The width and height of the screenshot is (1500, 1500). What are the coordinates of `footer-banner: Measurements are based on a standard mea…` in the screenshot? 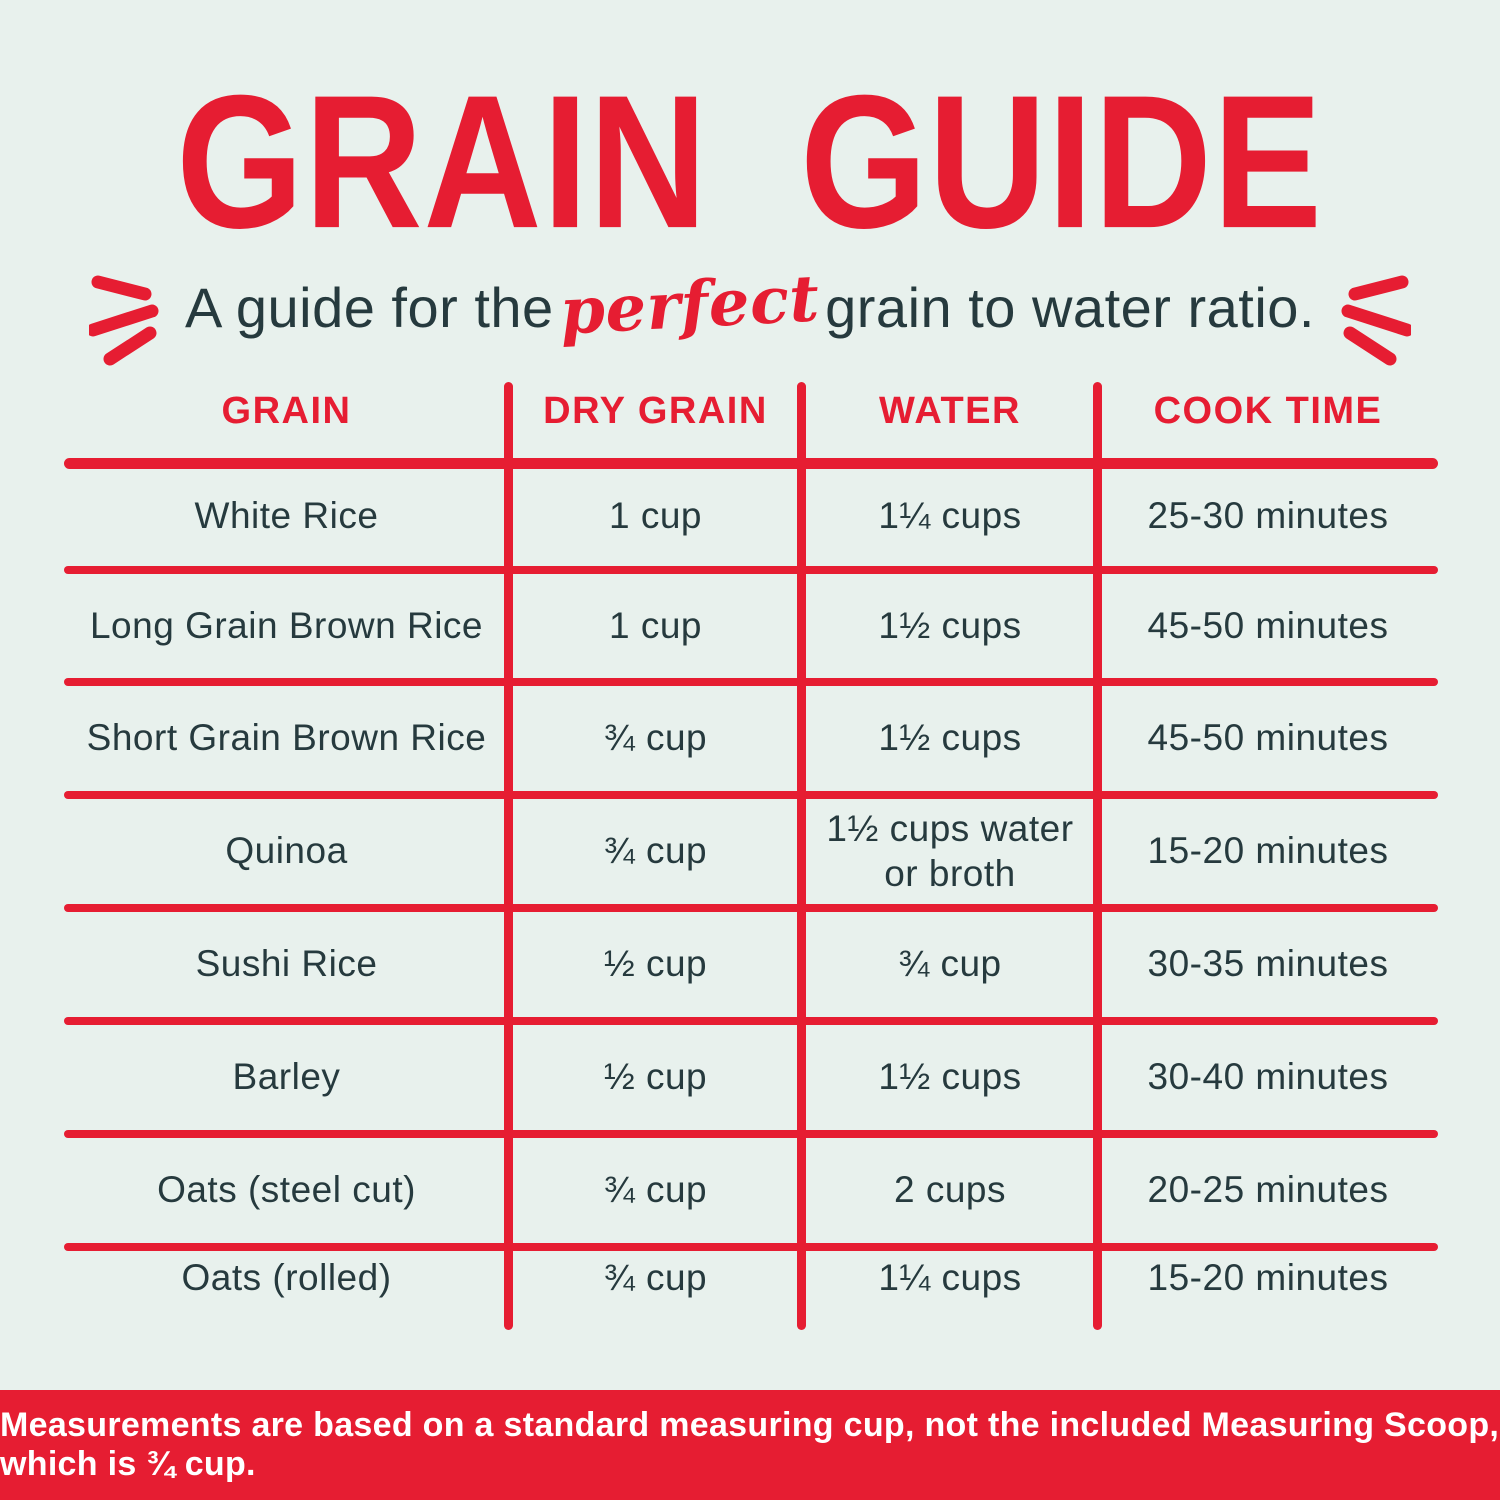 It's located at (750, 1445).